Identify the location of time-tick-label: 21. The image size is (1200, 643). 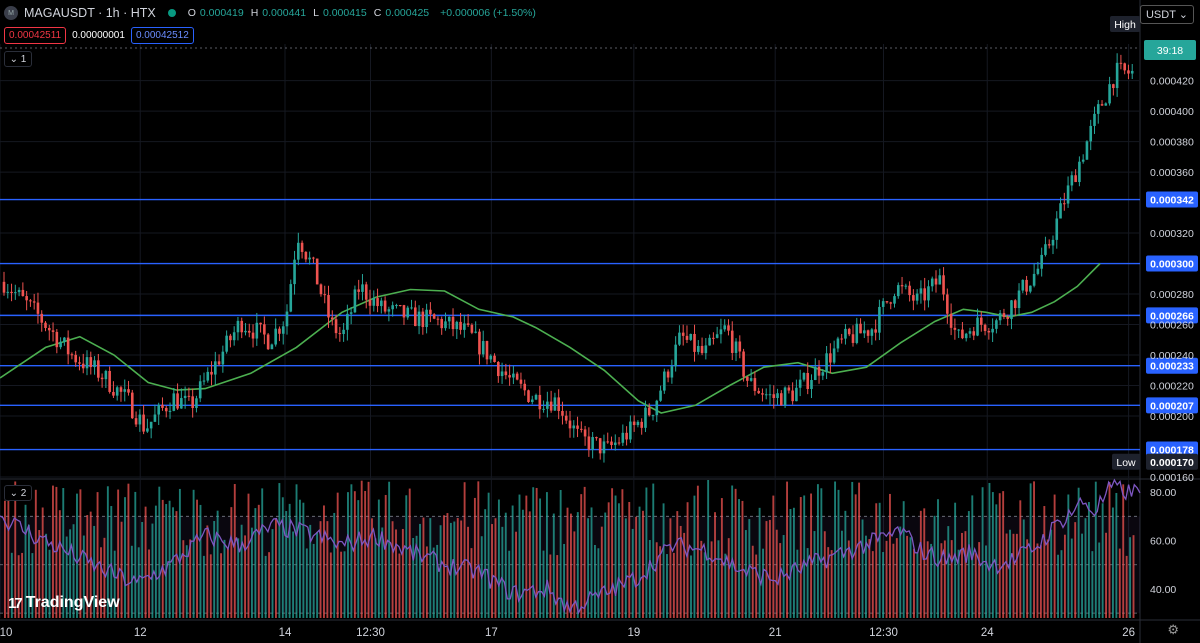
(775, 633).